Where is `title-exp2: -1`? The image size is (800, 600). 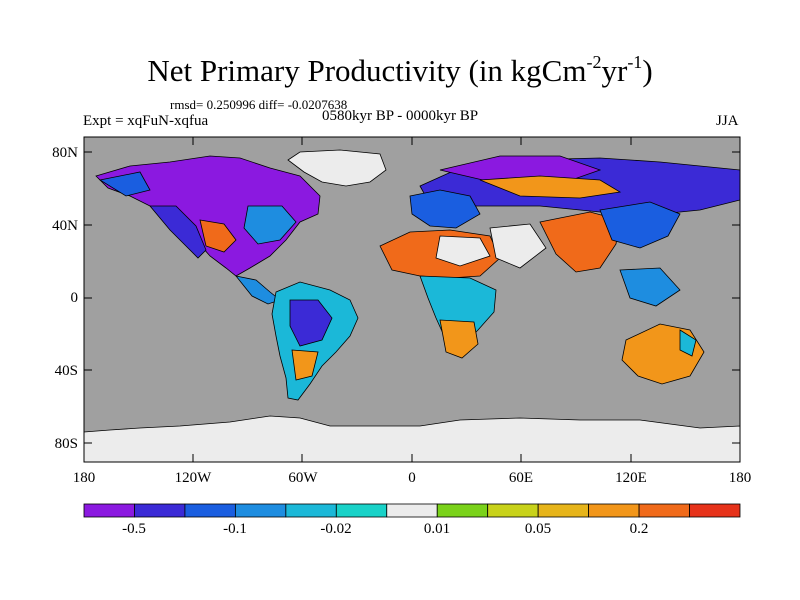
title-exp2: -1 is located at coordinates (635, 62).